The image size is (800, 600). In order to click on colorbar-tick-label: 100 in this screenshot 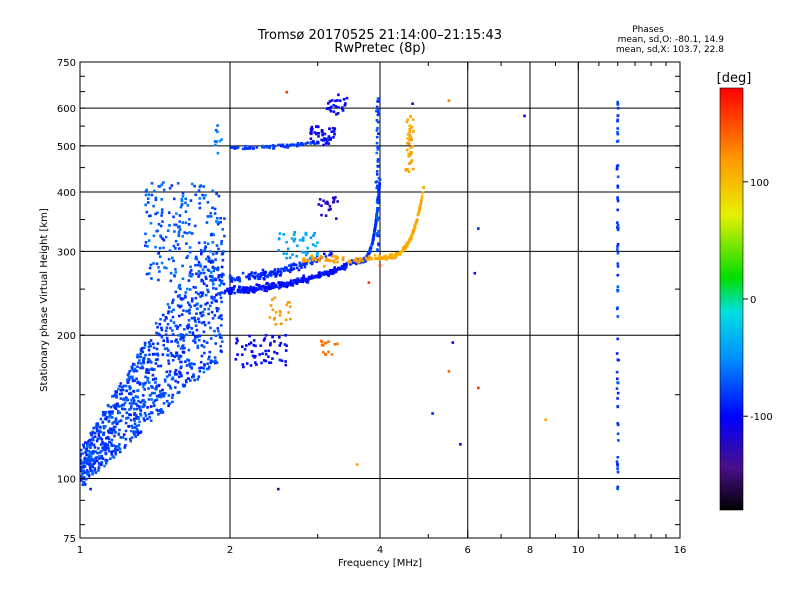, I will do `click(759, 183)`.